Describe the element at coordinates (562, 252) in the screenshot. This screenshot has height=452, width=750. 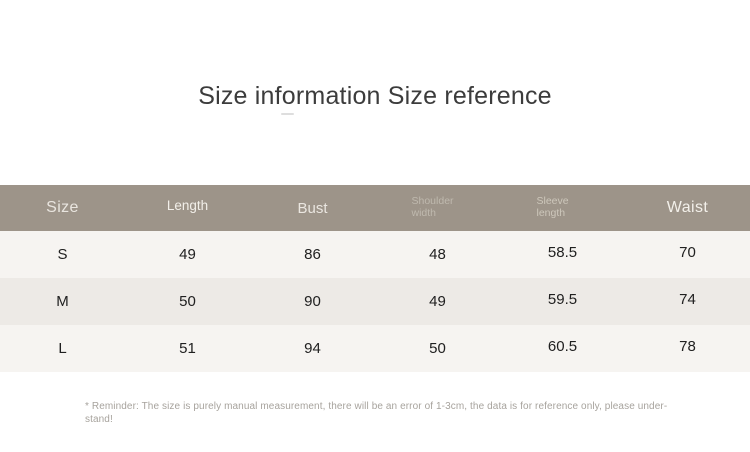
I see `cell-s-sleeve-length: 58.5` at that location.